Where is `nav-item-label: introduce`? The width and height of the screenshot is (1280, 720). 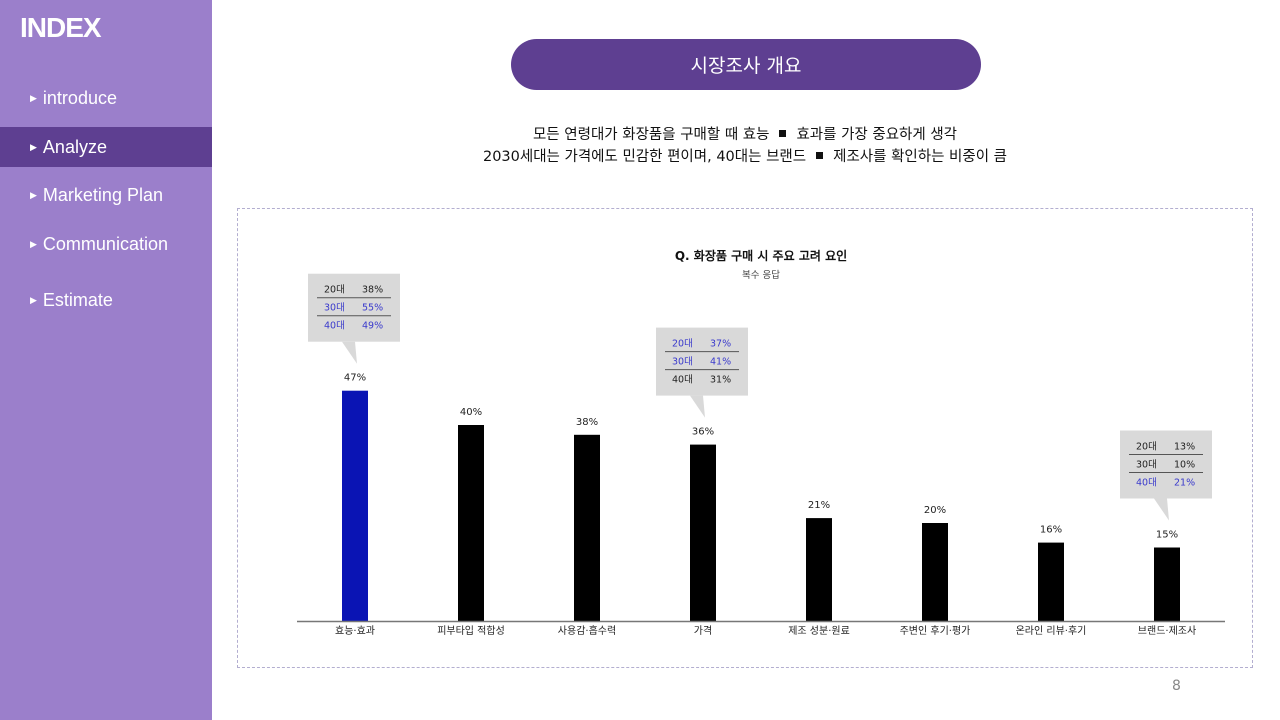 nav-item-label: introduce is located at coordinates (79, 97).